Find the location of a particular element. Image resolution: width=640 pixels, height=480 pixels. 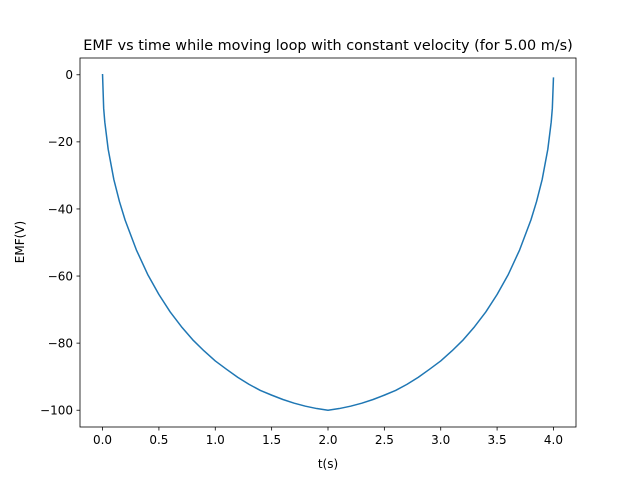

x-tick-label: 1.0 is located at coordinates (215, 440).